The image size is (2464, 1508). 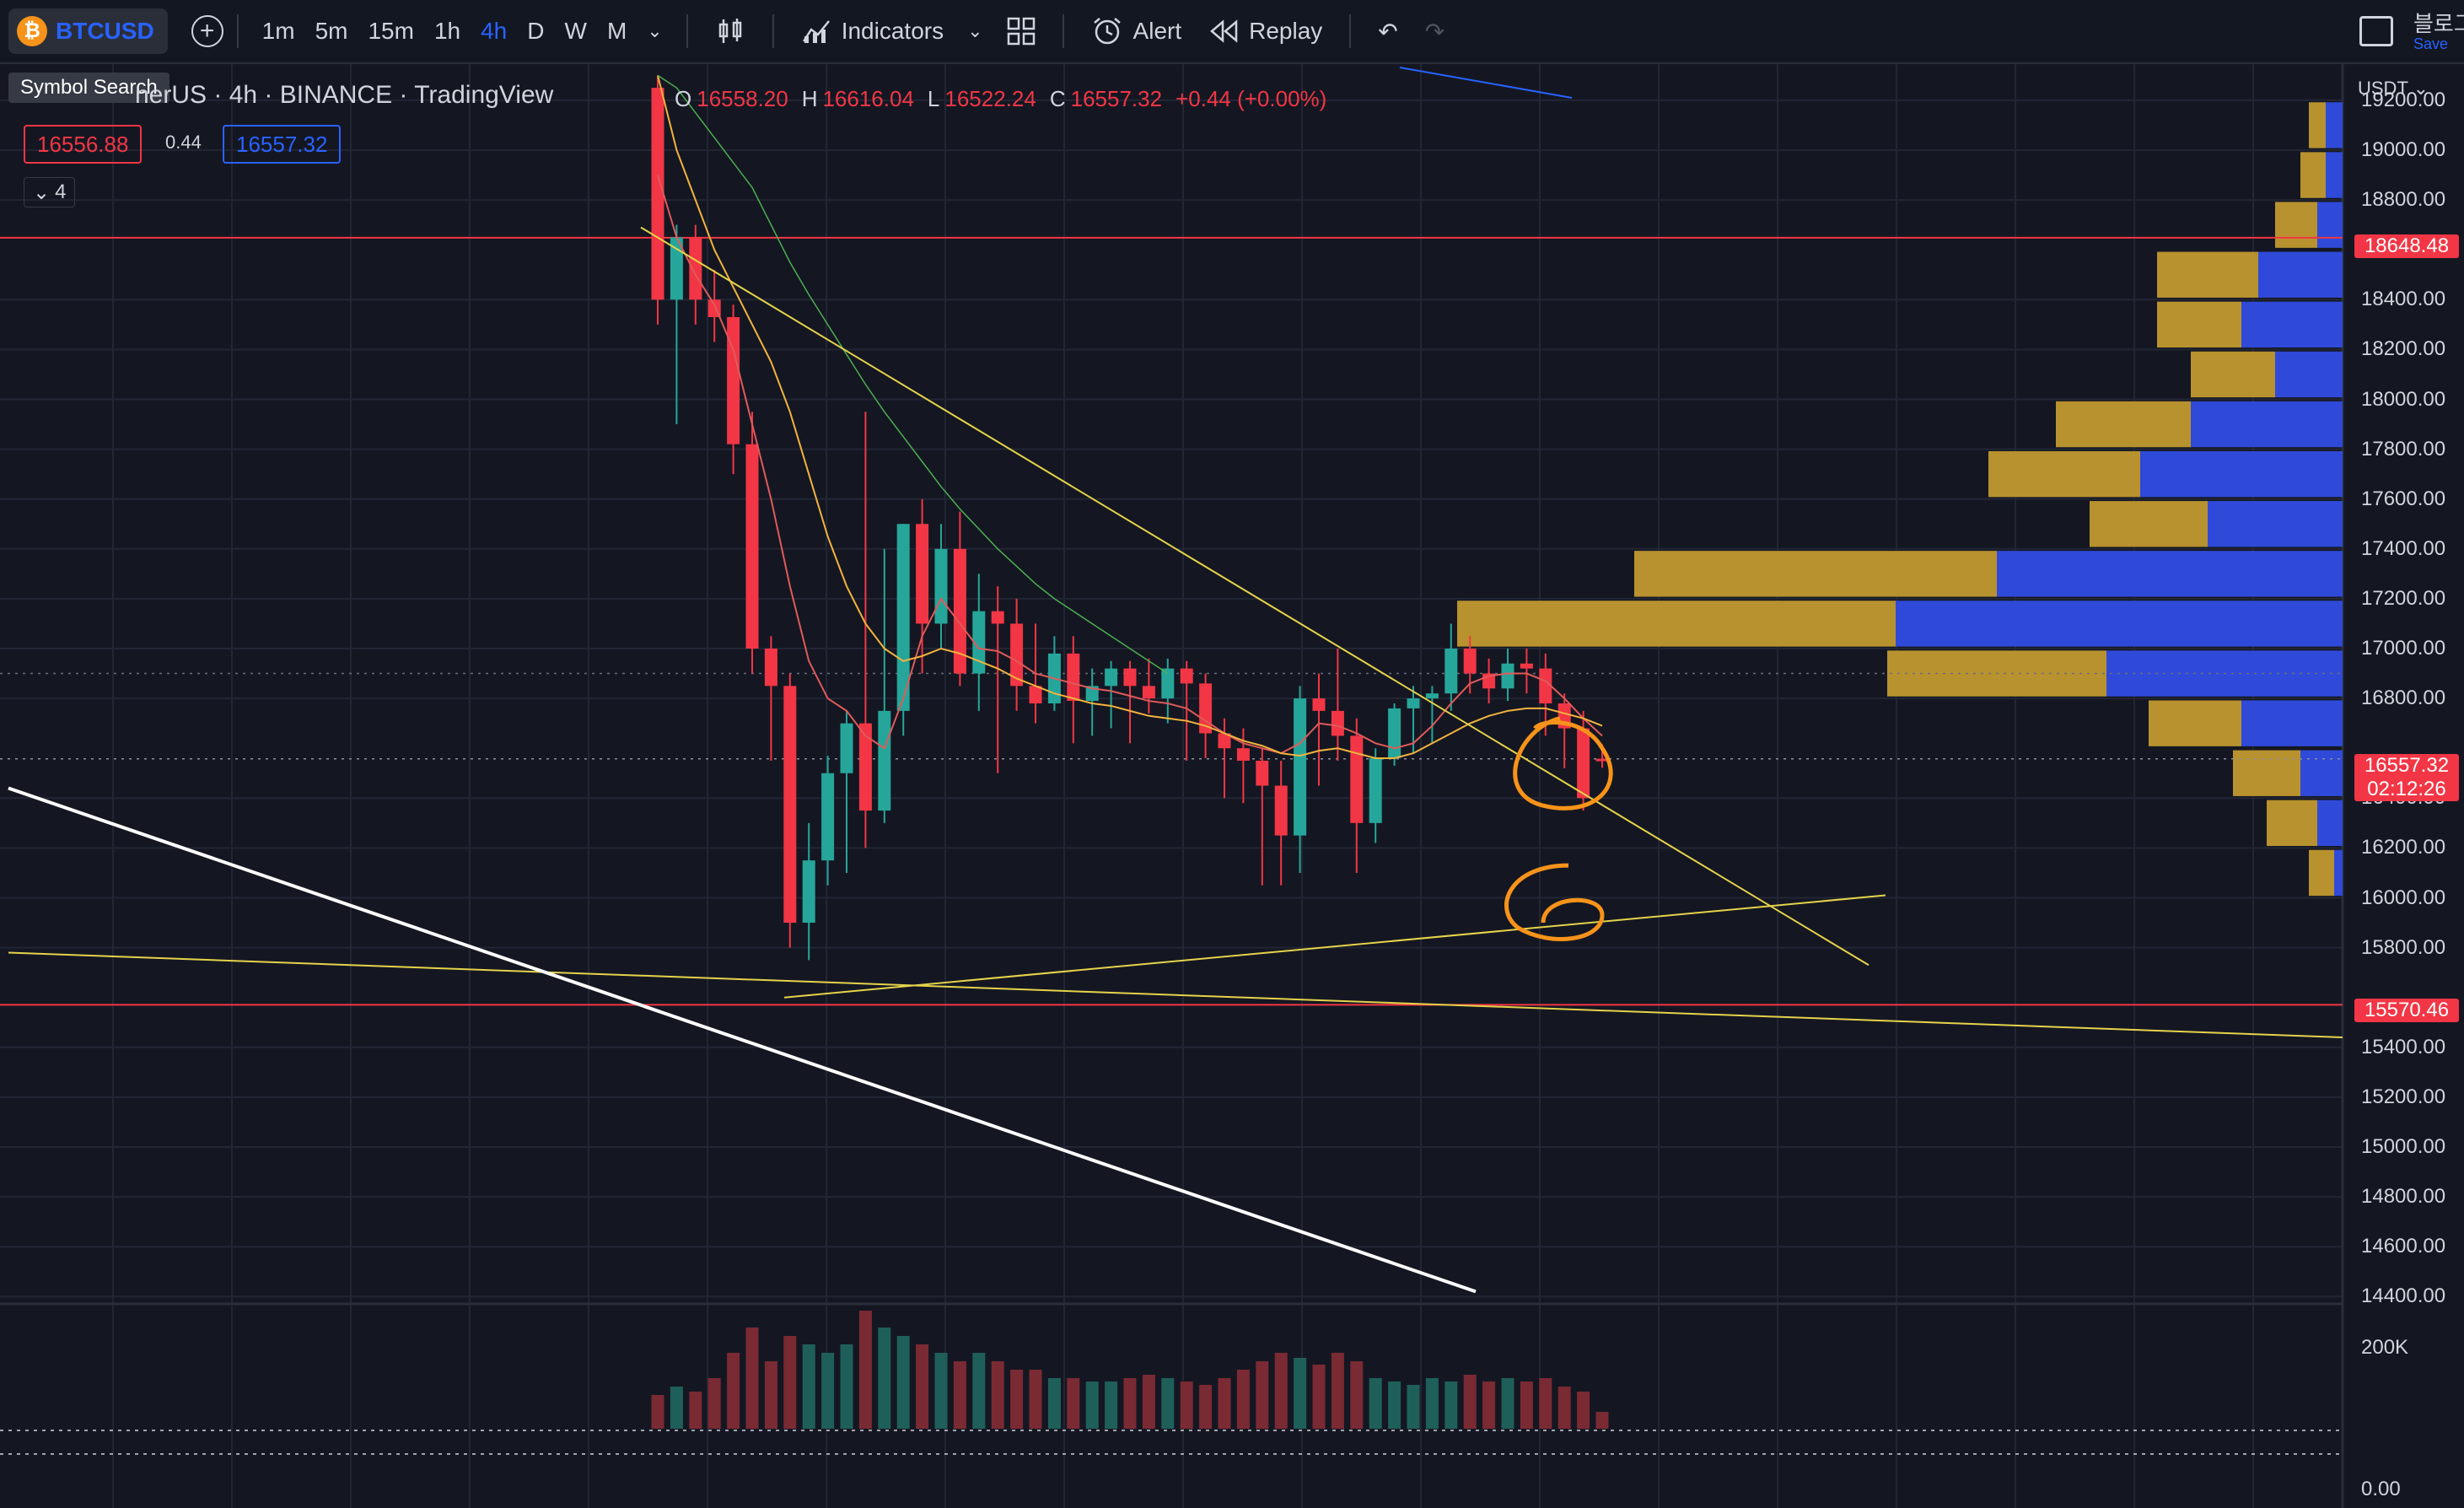 I want to click on layouts-button, so click(x=1021, y=31).